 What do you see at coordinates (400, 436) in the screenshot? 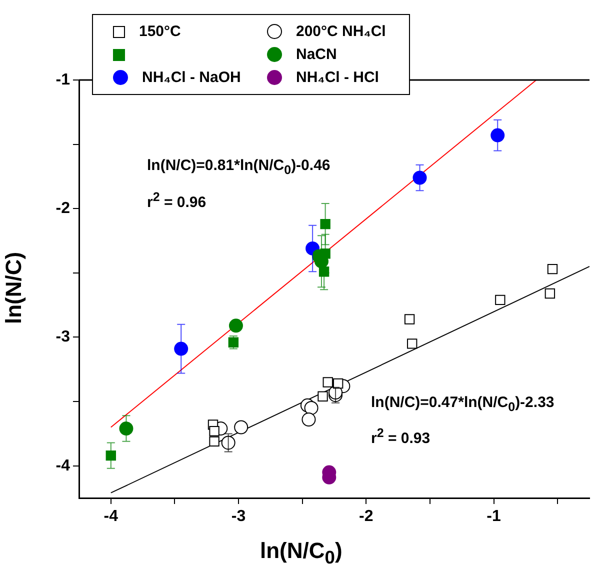
I see `annotation: r$^{2}$ = 0.93` at bounding box center [400, 436].